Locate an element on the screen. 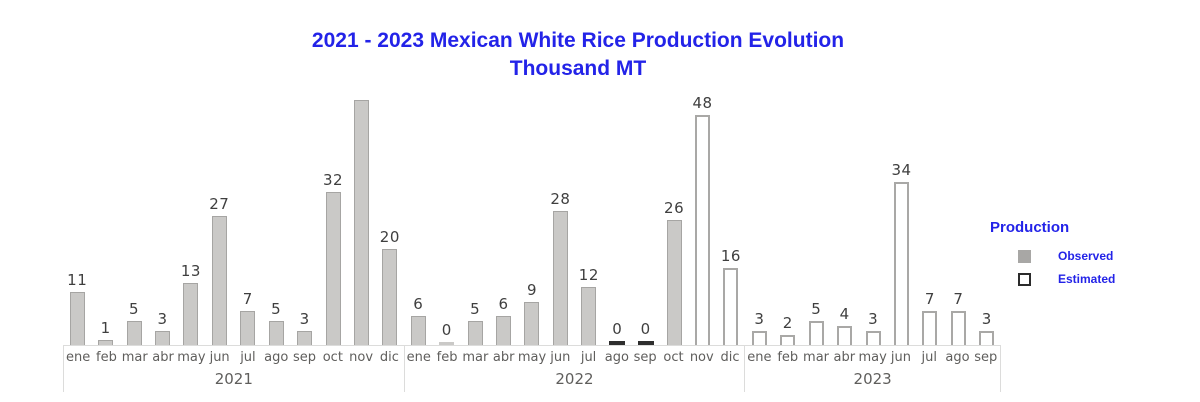  bar-value-label: 13 is located at coordinates (190, 271).